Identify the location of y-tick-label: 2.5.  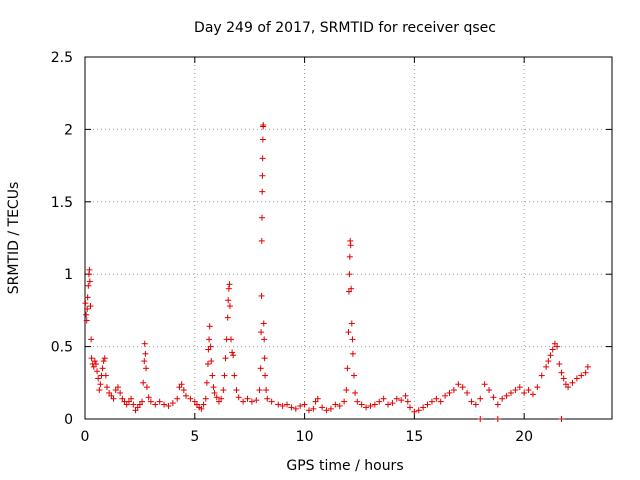
(62, 58).